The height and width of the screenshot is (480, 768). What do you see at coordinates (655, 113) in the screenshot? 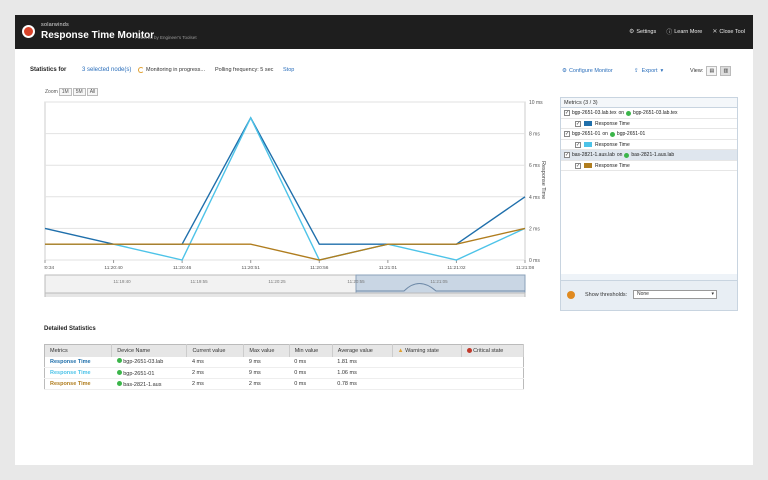
I see `node-host: bgp-2651-03.lab.tex` at bounding box center [655, 113].